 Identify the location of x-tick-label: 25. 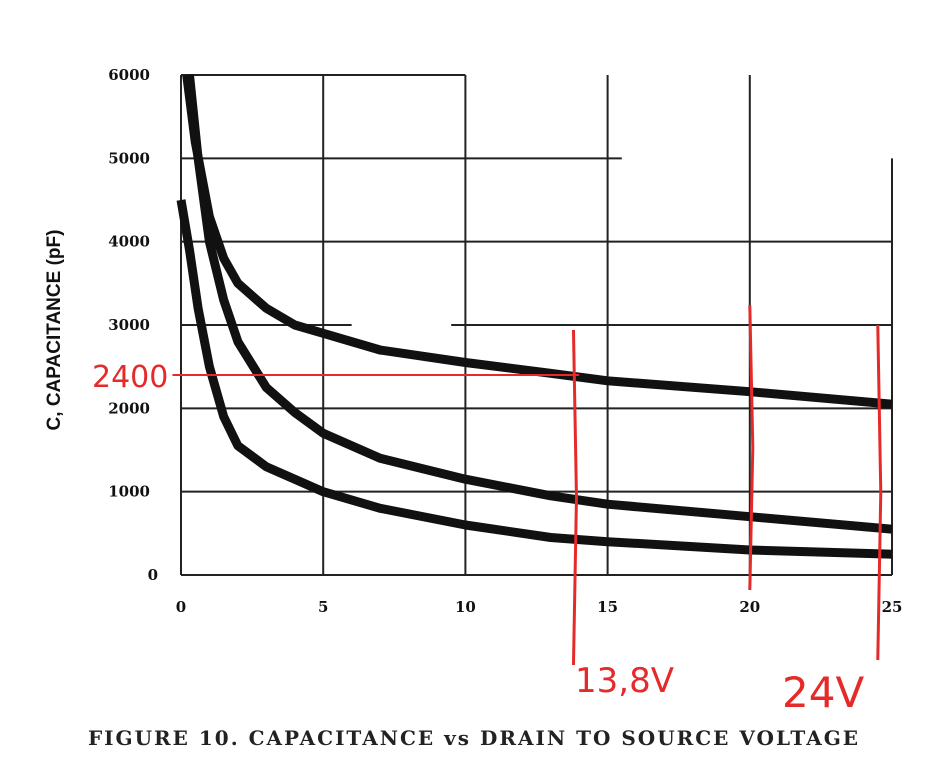
(892, 607).